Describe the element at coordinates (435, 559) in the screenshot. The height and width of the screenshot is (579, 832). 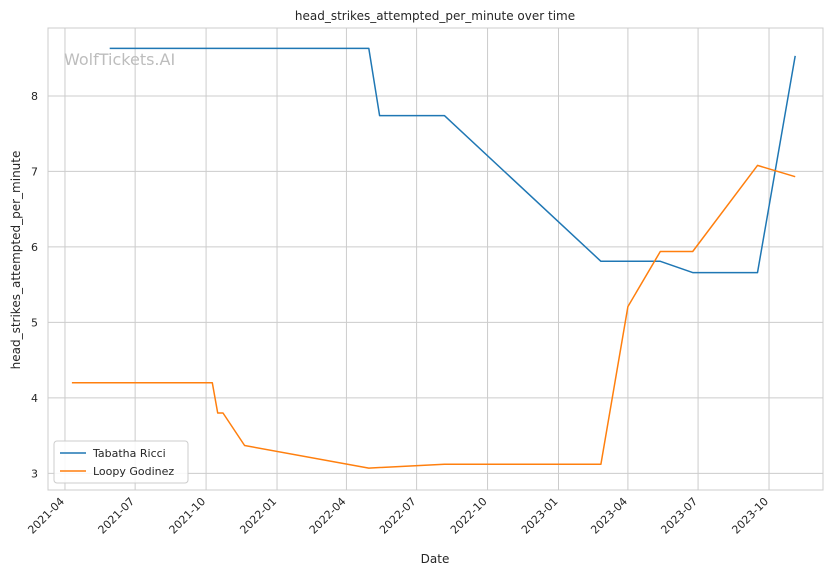
I see `x-axis-label: Date` at that location.